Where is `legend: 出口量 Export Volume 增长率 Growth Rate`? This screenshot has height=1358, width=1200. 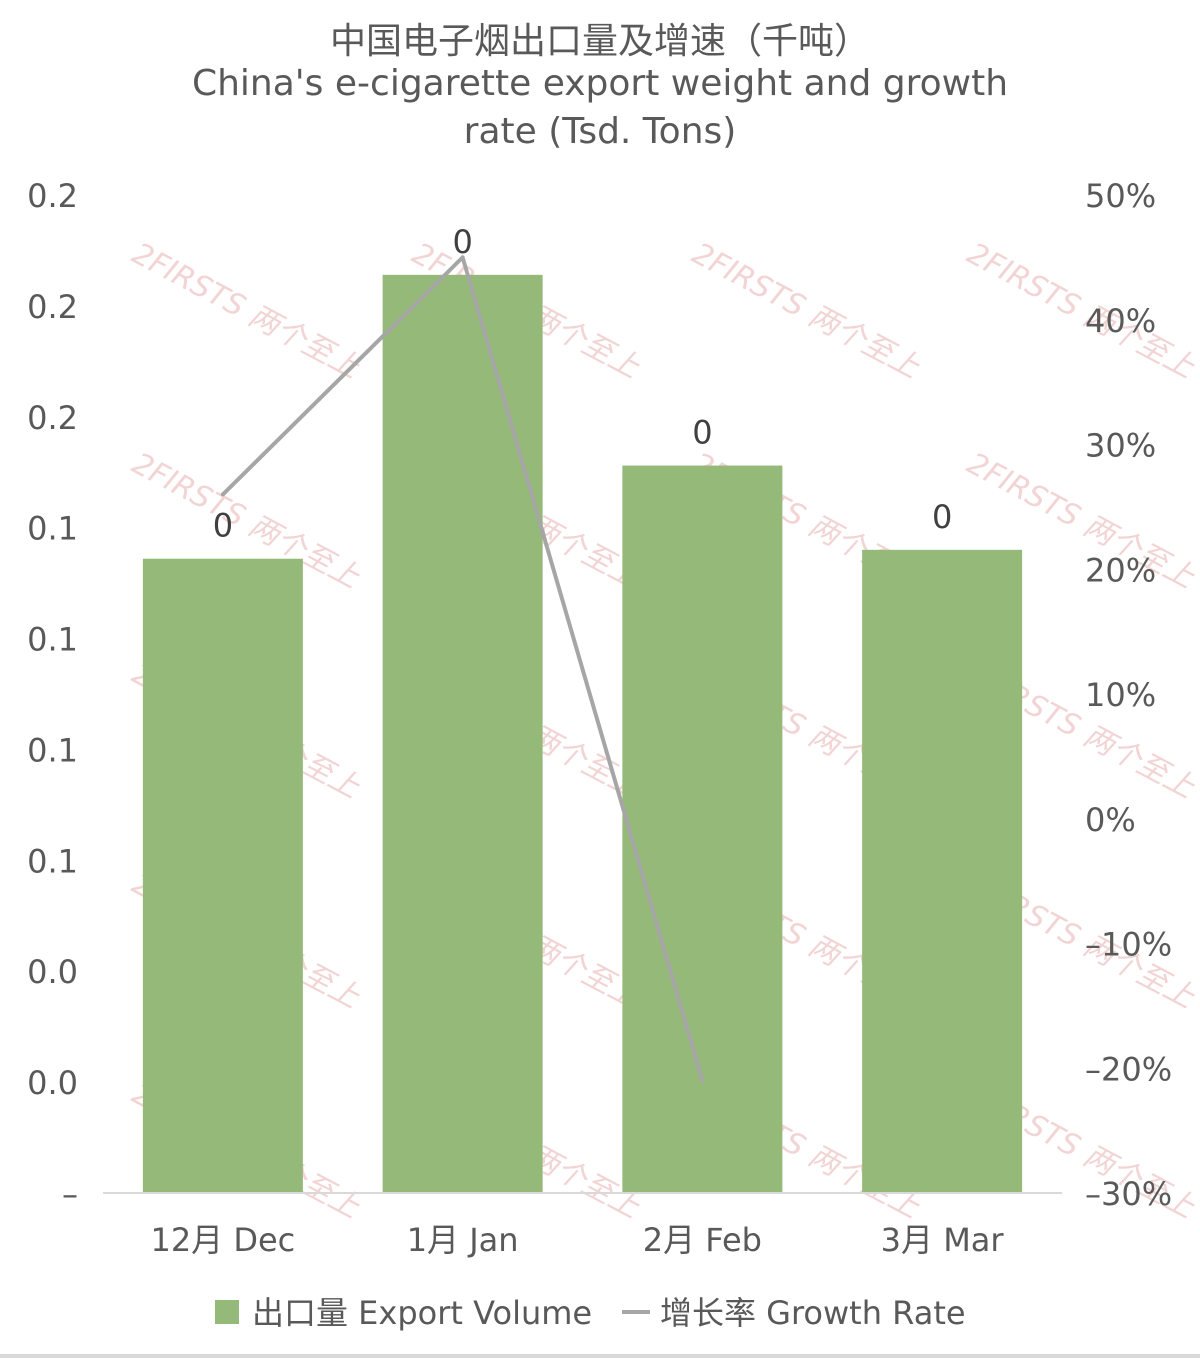
legend: 出口量 Export Volume 增长率 Growth Rate is located at coordinates (590, 1313).